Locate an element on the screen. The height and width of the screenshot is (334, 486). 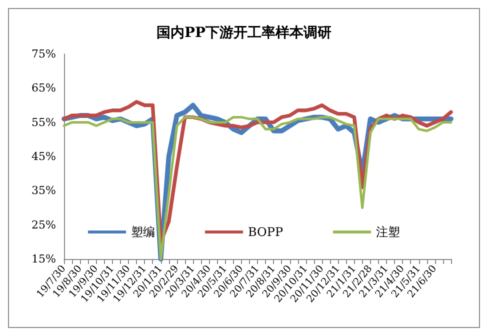
legend-label: 注塑 is located at coordinates (388, 232).